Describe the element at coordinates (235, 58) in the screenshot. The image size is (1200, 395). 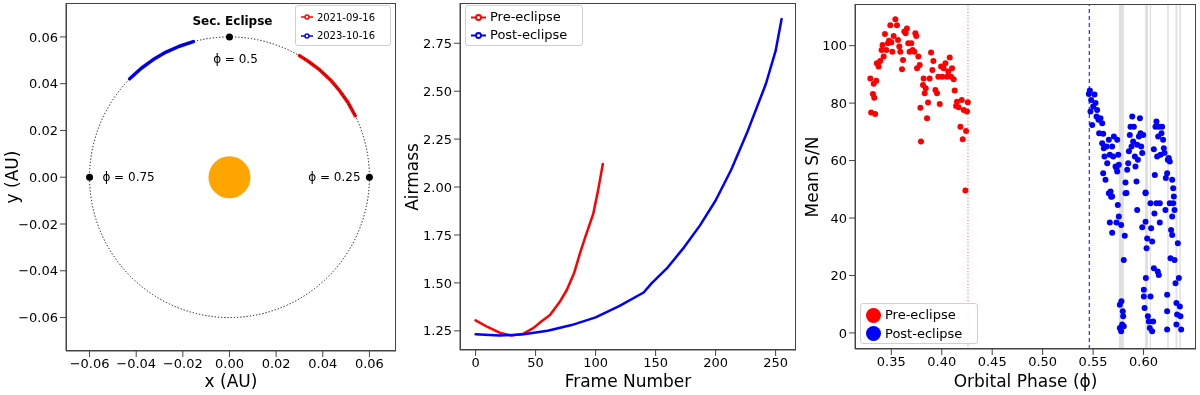
I see `annotation: ϕ = 0.5` at that location.